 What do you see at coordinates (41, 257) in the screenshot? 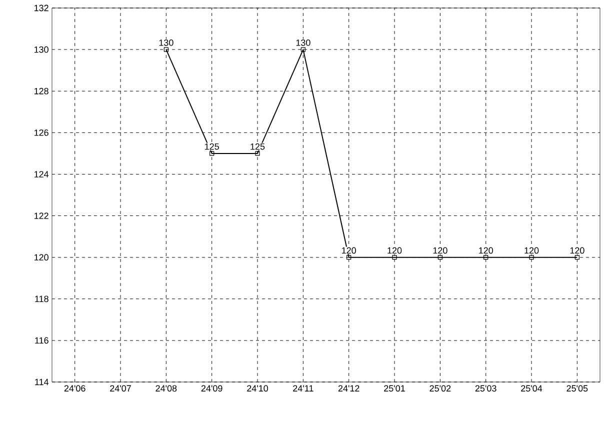
I see `y-tick-label: 120` at bounding box center [41, 257].